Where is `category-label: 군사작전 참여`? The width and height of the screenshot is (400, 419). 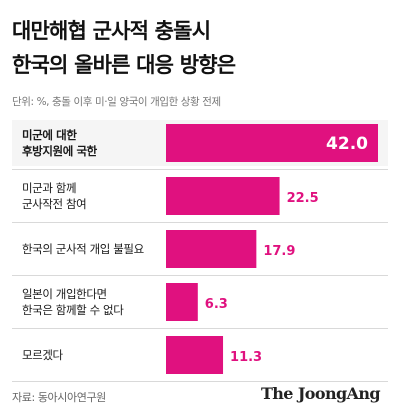
category-label: 군사작전 참여 is located at coordinates (54, 204).